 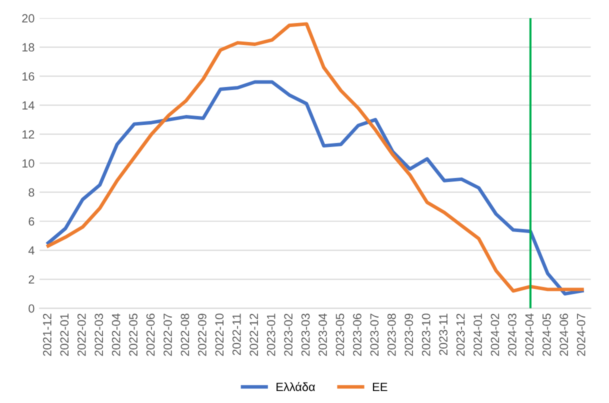 What do you see at coordinates (305, 335) in the screenshot?
I see `x-tick-label: 2023-03` at bounding box center [305, 335].